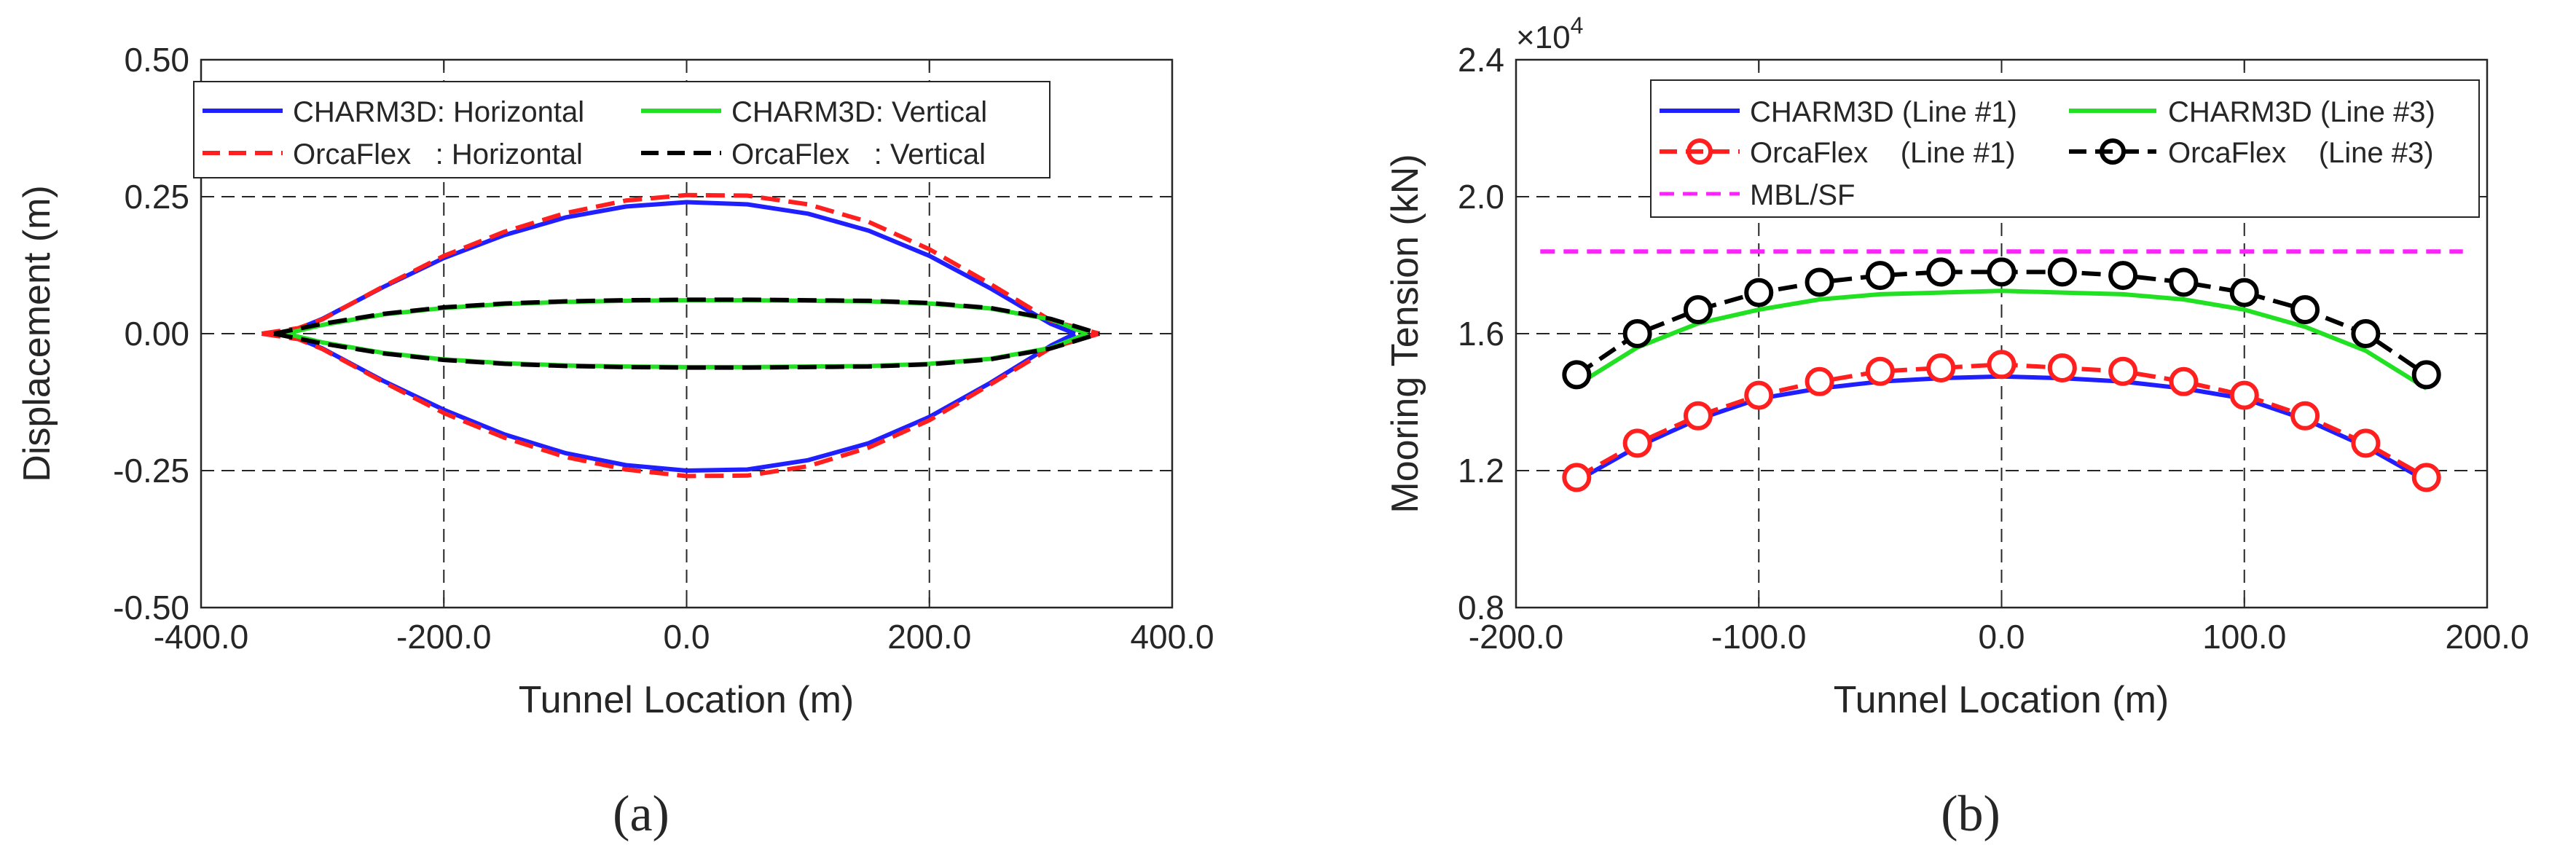  What do you see at coordinates (1172, 637) in the screenshot?
I see `panel-a-x-tick-label: 400.0` at bounding box center [1172, 637].